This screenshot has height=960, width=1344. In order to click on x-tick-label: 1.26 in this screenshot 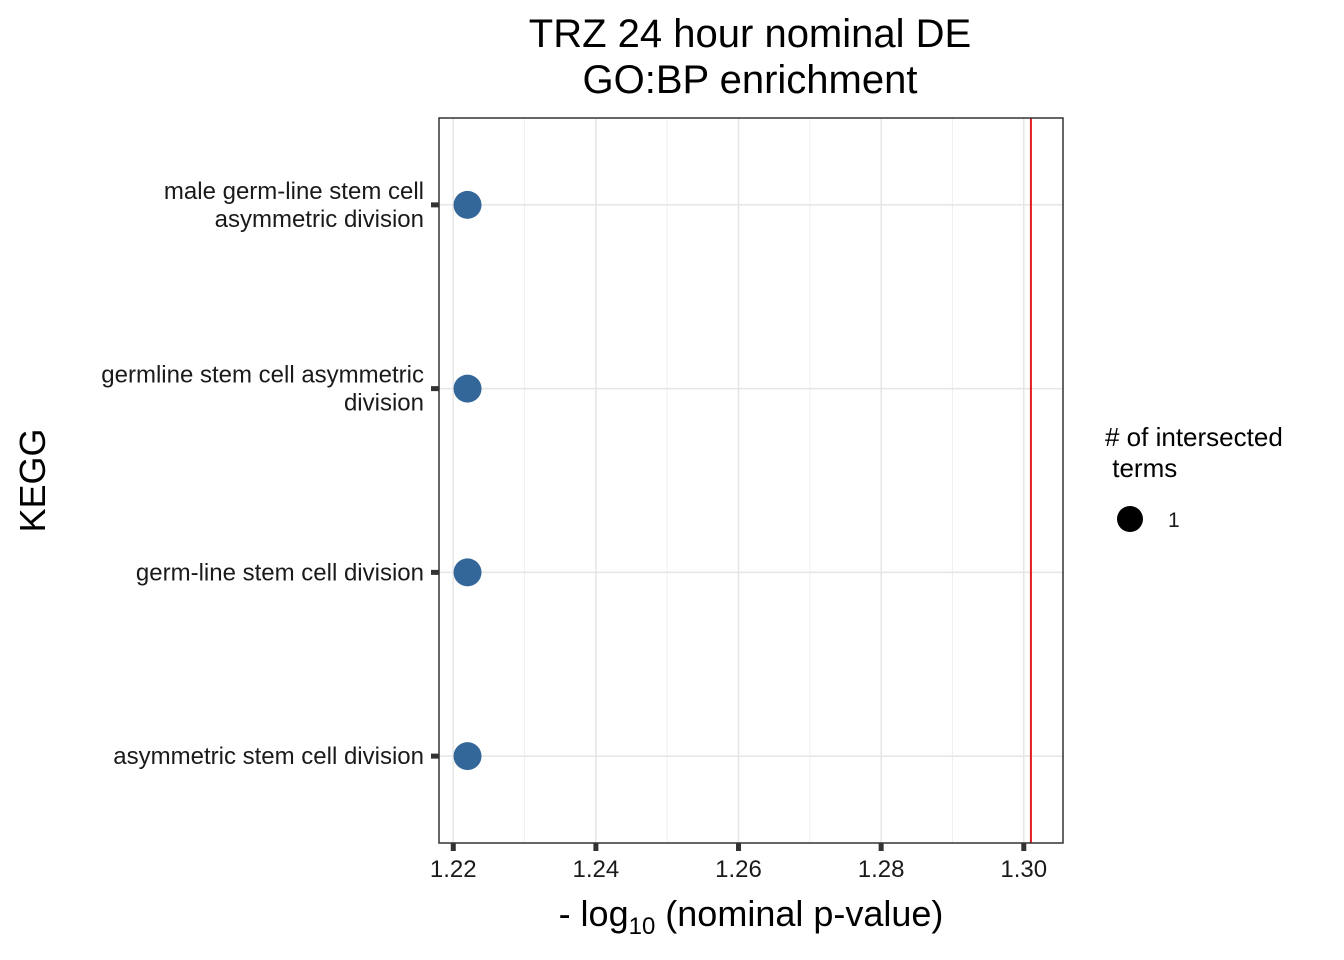, I will do `click(738, 869)`.